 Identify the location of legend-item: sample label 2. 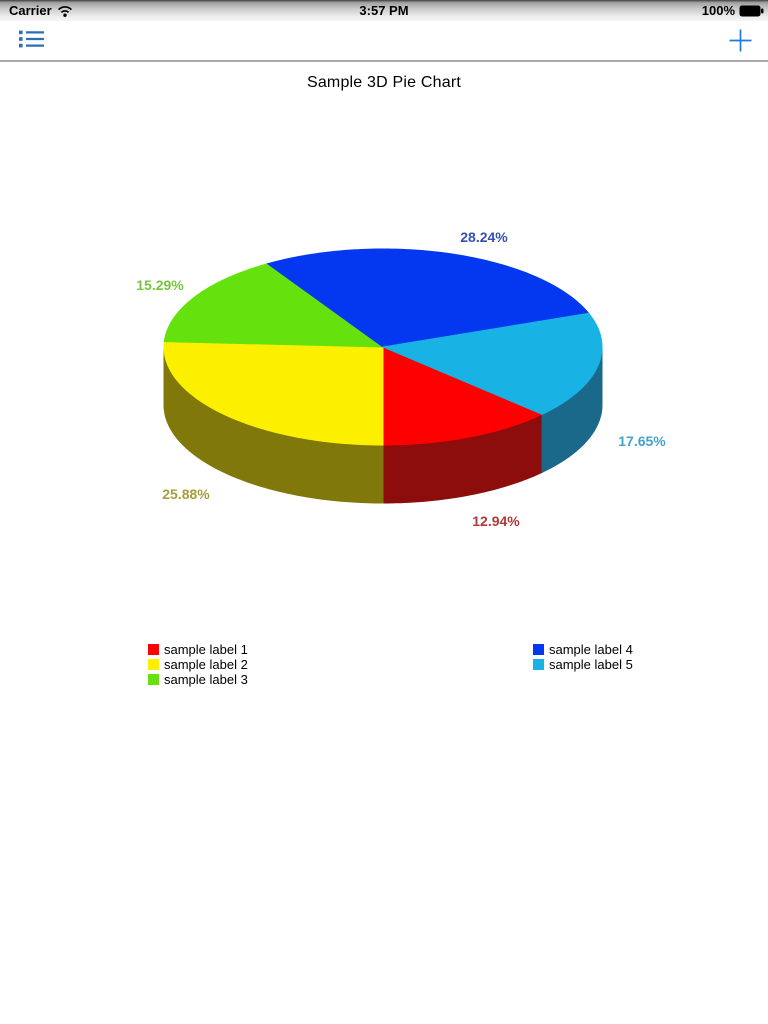
(198, 664).